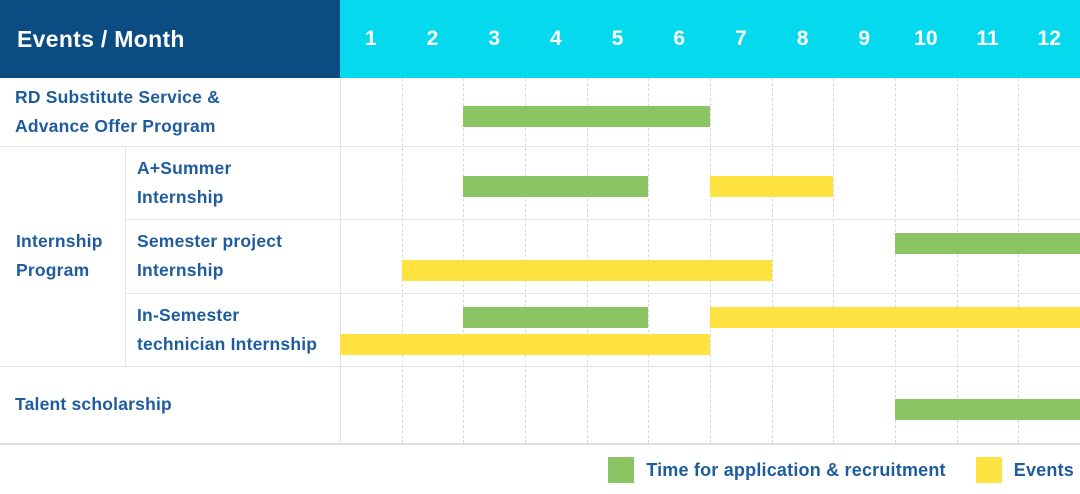  I want to click on month-label-8: 8, so click(802, 38).